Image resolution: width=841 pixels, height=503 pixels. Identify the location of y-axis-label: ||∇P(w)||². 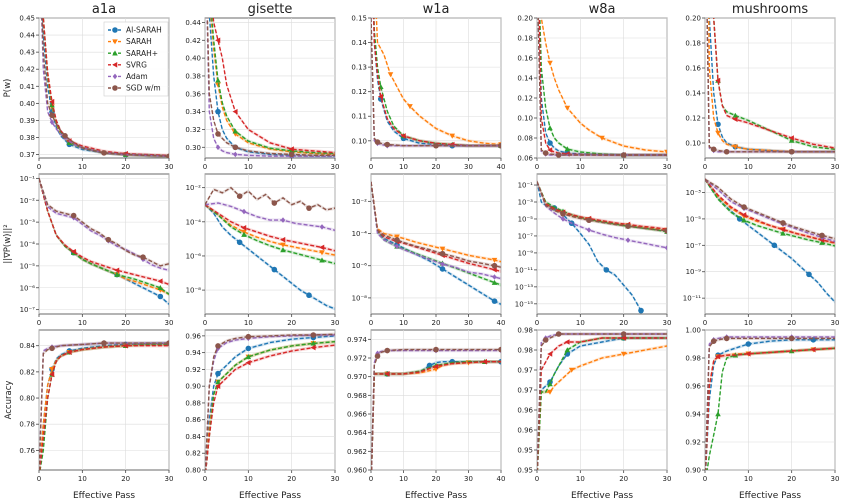
(8, 243).